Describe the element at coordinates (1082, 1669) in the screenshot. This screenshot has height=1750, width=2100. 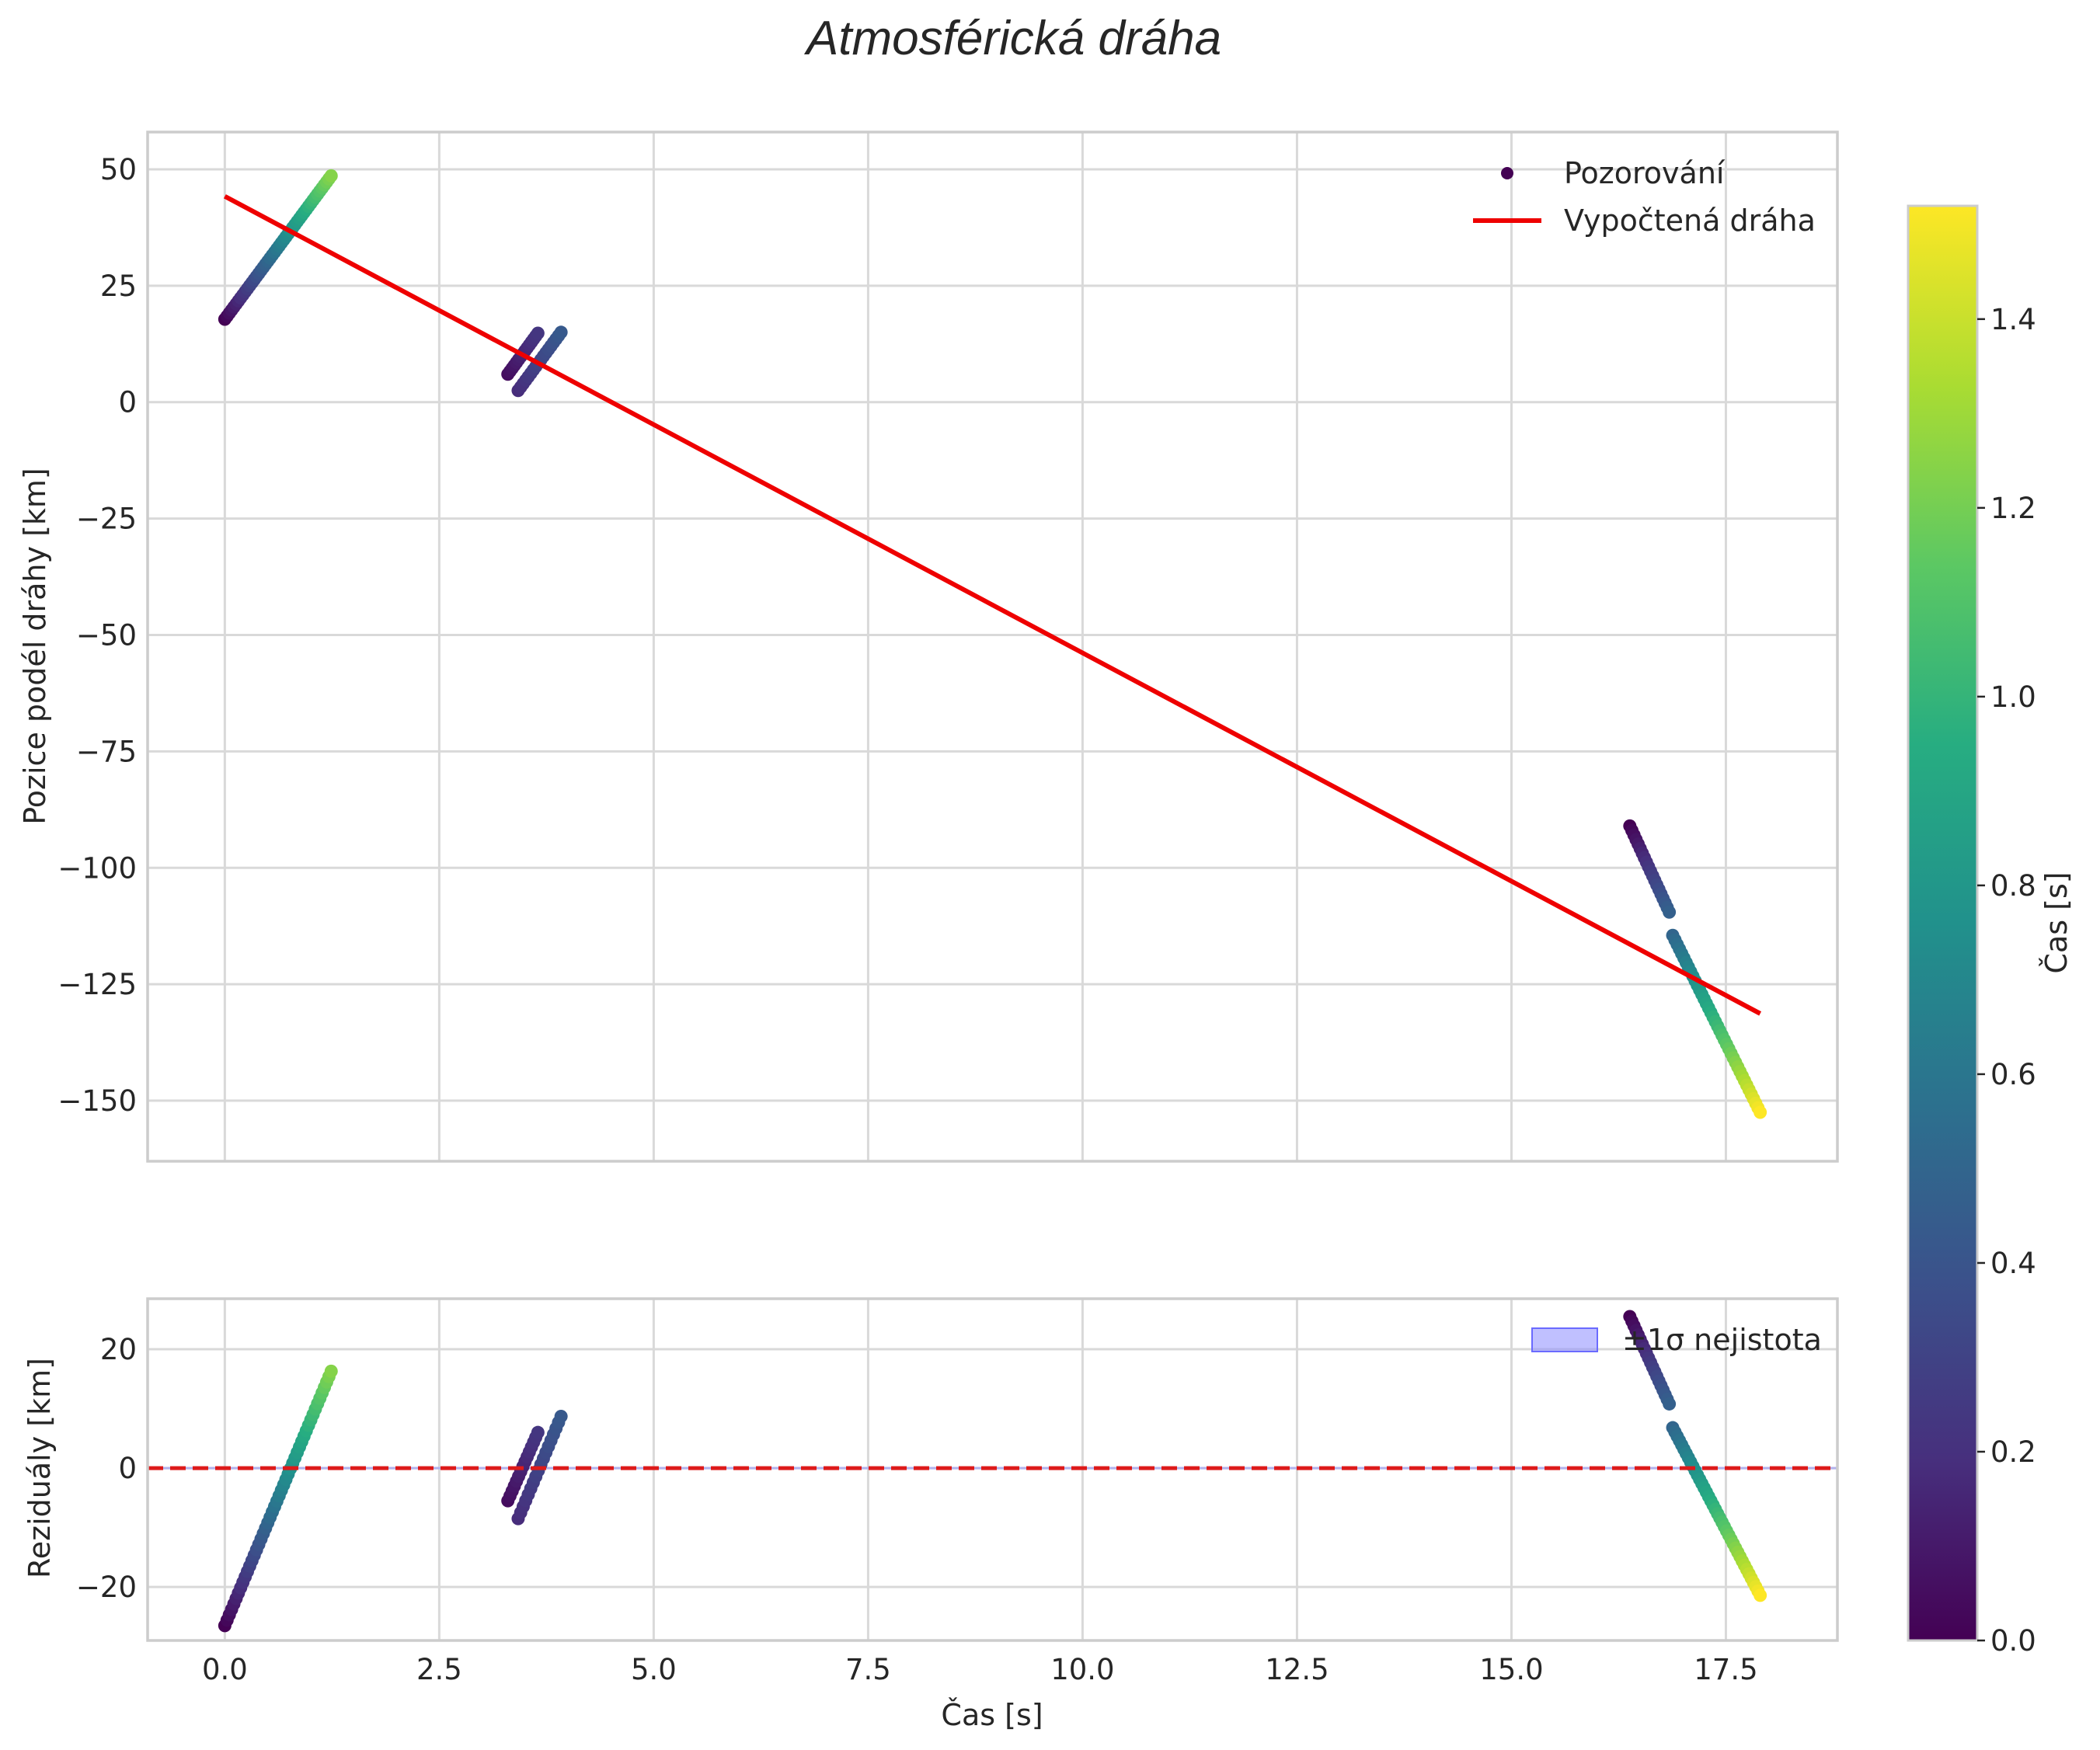
I see `x-tick-label: 10.0` at that location.